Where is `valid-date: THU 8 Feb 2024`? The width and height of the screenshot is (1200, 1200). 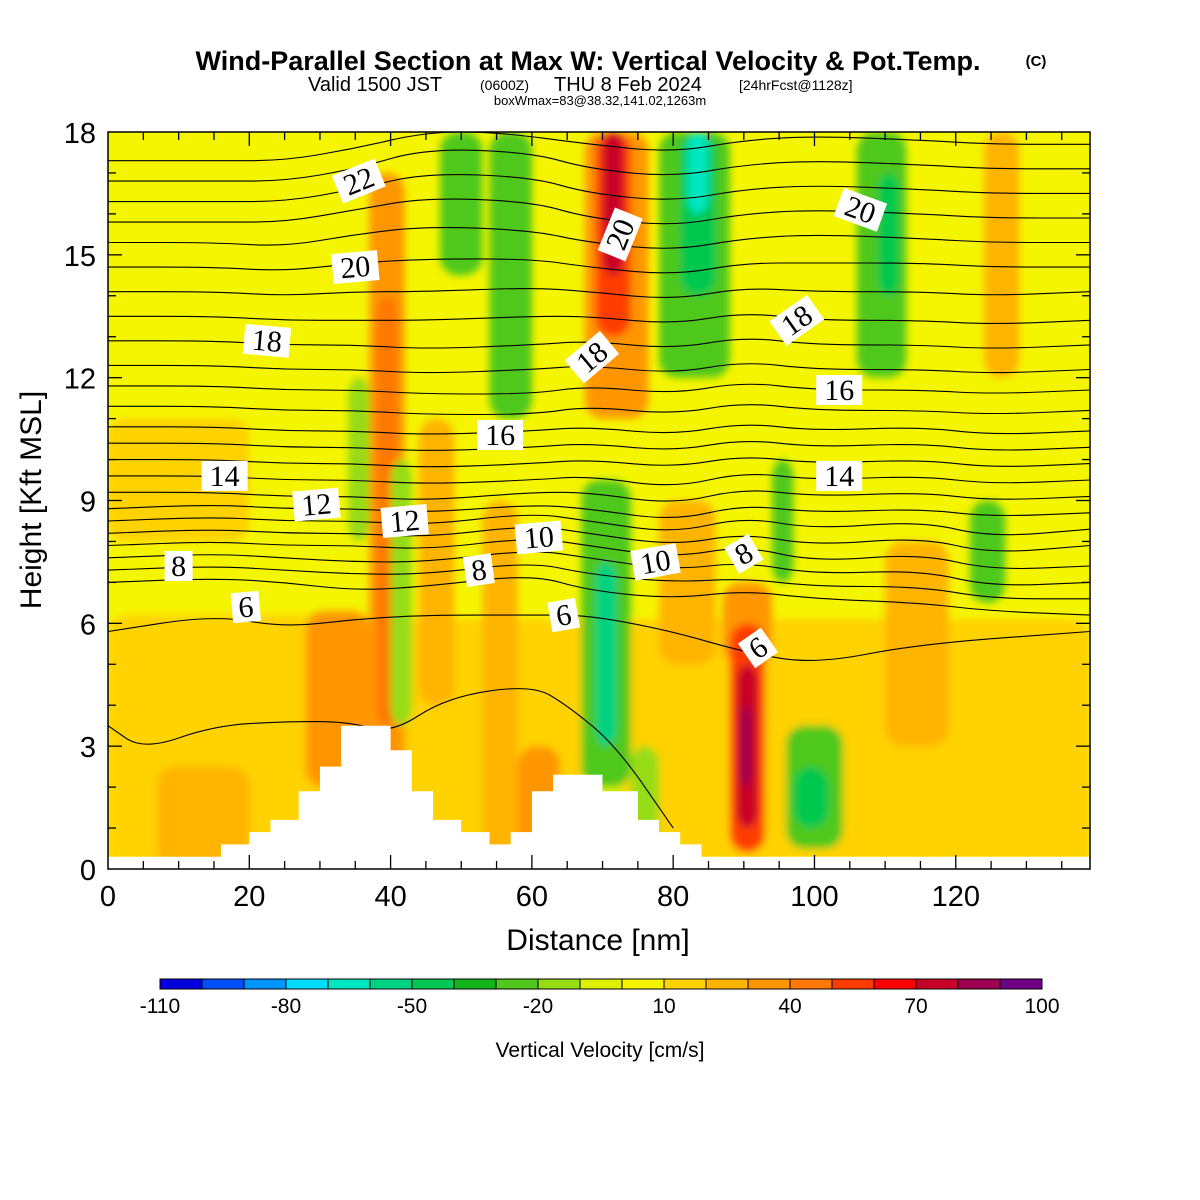
valid-date: THU 8 Feb 2024 is located at coordinates (628, 85).